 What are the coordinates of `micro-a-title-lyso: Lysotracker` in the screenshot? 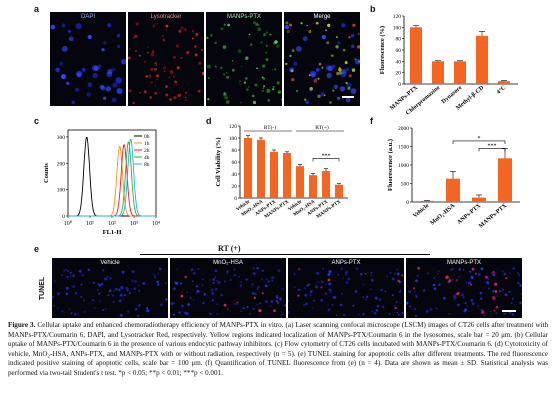 It's located at (166, 17).